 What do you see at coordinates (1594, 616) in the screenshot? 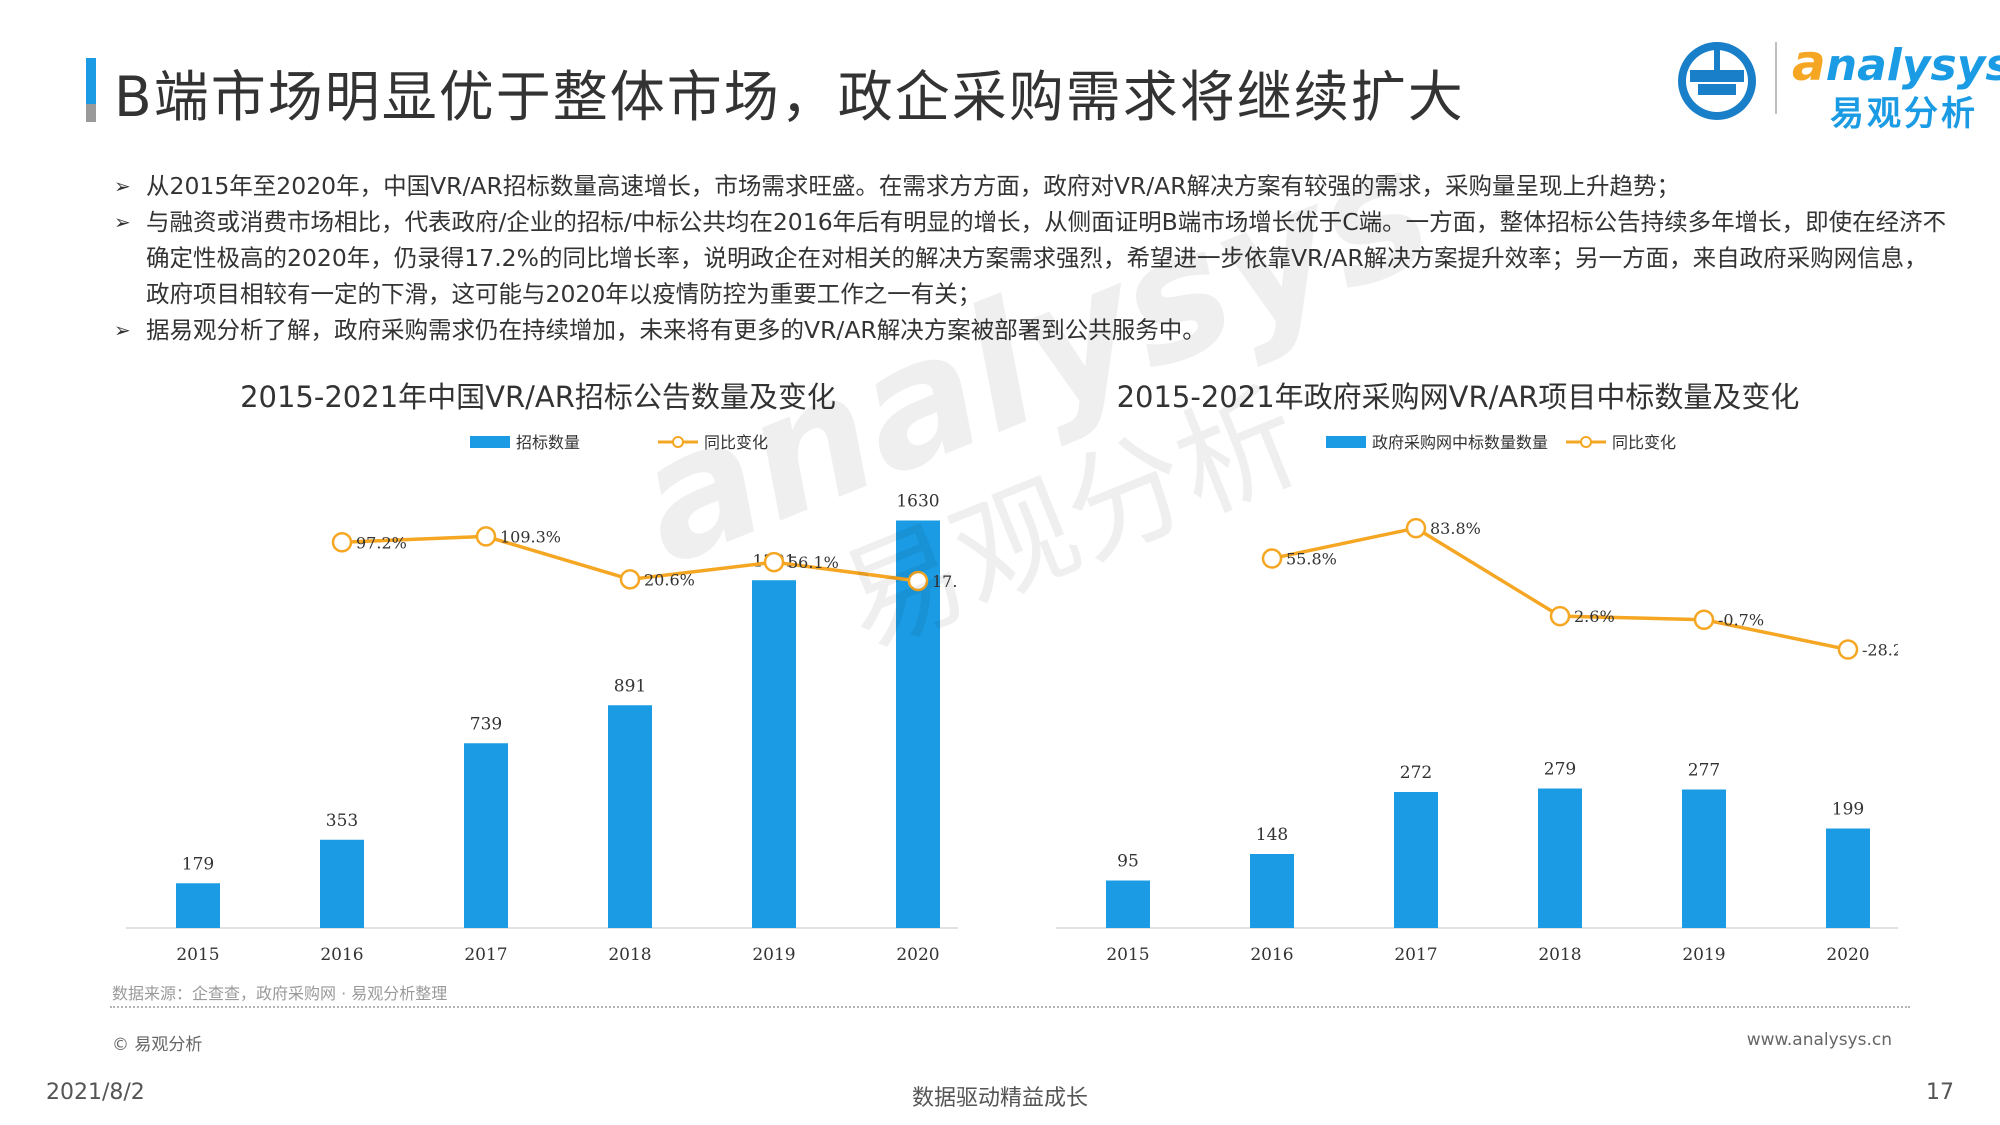
I see `yoy-value-label: 2.6%` at bounding box center [1594, 616].